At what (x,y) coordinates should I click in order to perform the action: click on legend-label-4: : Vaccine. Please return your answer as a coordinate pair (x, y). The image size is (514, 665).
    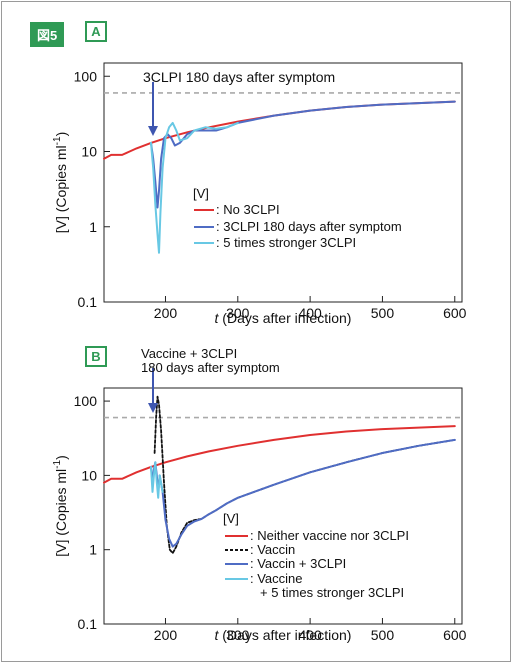
    Looking at the image, I should click on (276, 578).